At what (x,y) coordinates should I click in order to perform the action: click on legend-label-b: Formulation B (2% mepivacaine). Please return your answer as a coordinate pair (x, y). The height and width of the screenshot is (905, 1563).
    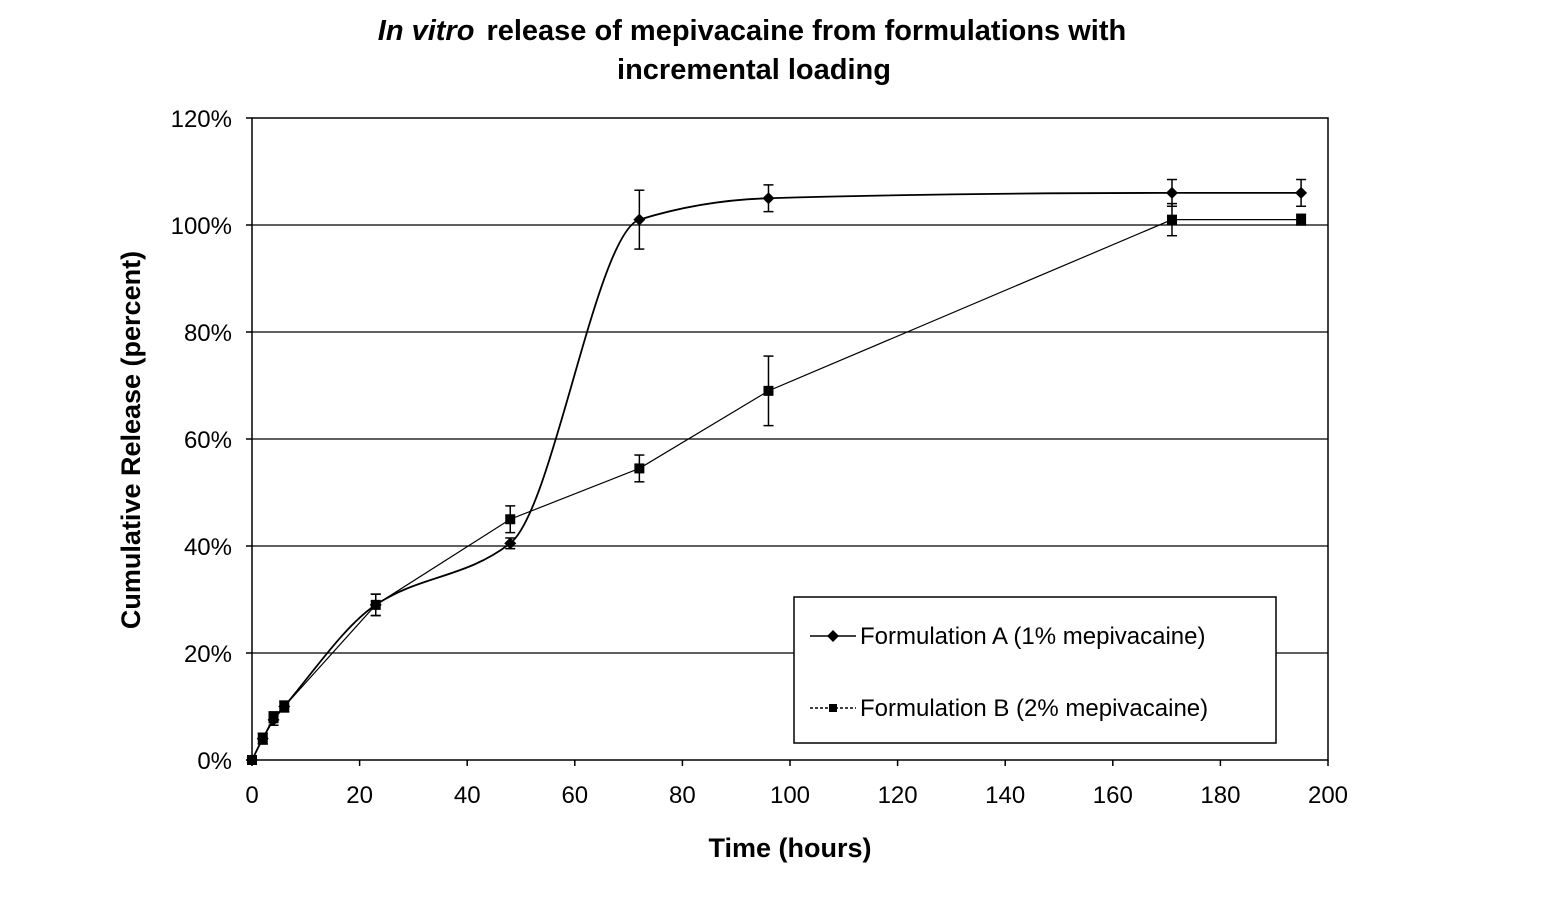
    Looking at the image, I should click on (1034, 708).